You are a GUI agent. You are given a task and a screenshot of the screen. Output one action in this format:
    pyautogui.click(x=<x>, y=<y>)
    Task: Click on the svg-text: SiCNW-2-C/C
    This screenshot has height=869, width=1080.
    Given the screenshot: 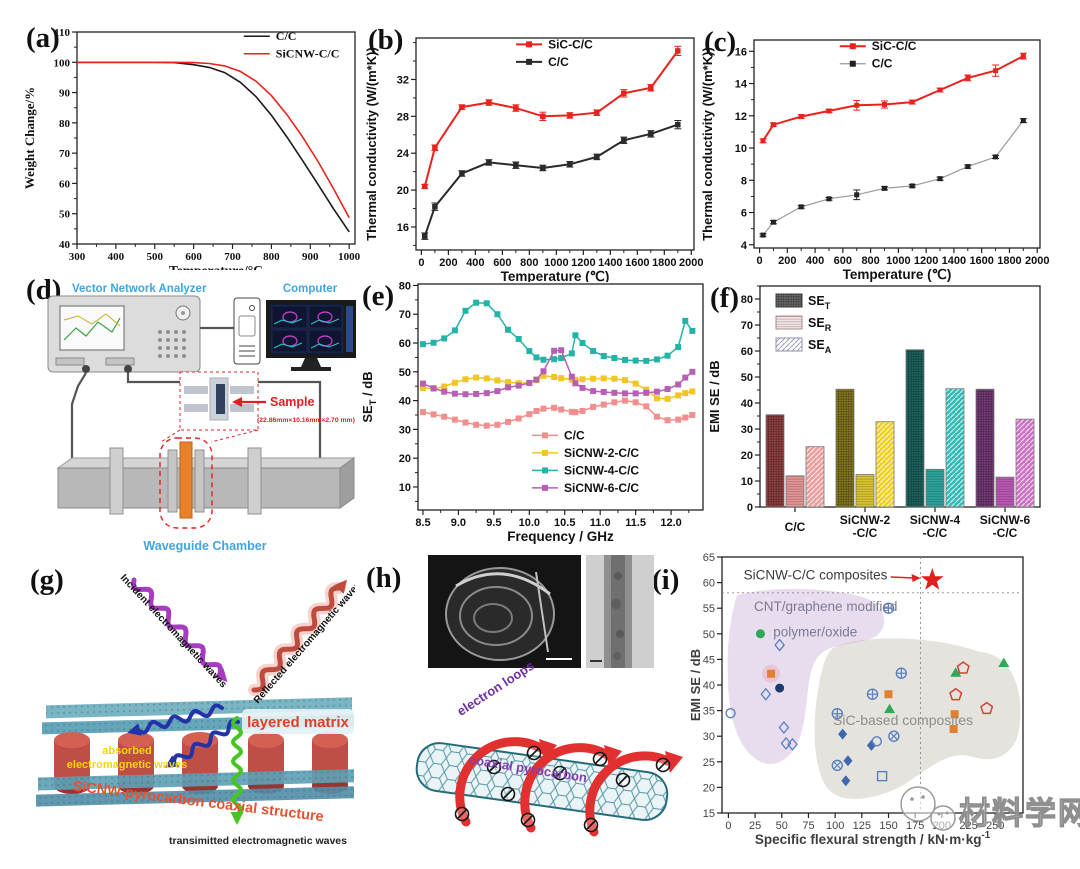 What is the action you would take?
    pyautogui.click(x=601, y=453)
    